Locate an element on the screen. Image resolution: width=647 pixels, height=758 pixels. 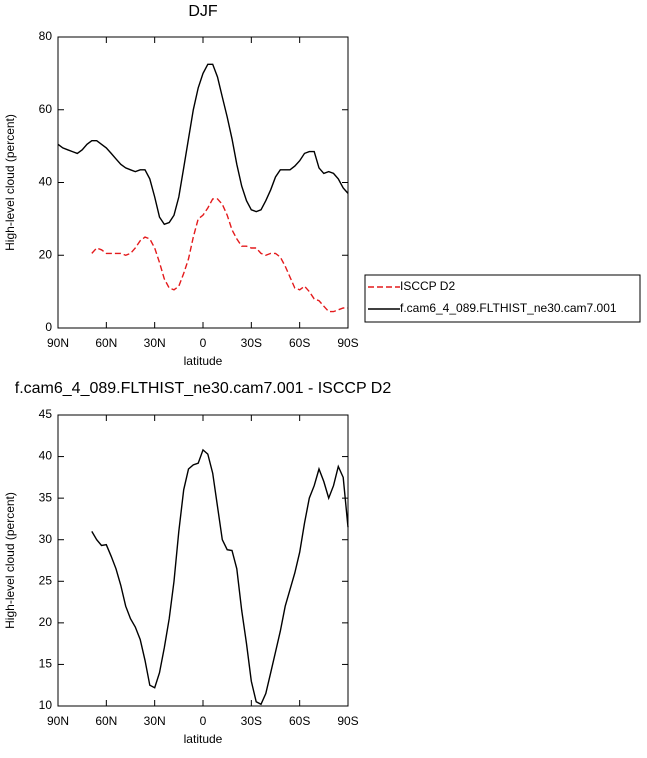
y-tick-label: 0 is located at coordinates (48, 327).